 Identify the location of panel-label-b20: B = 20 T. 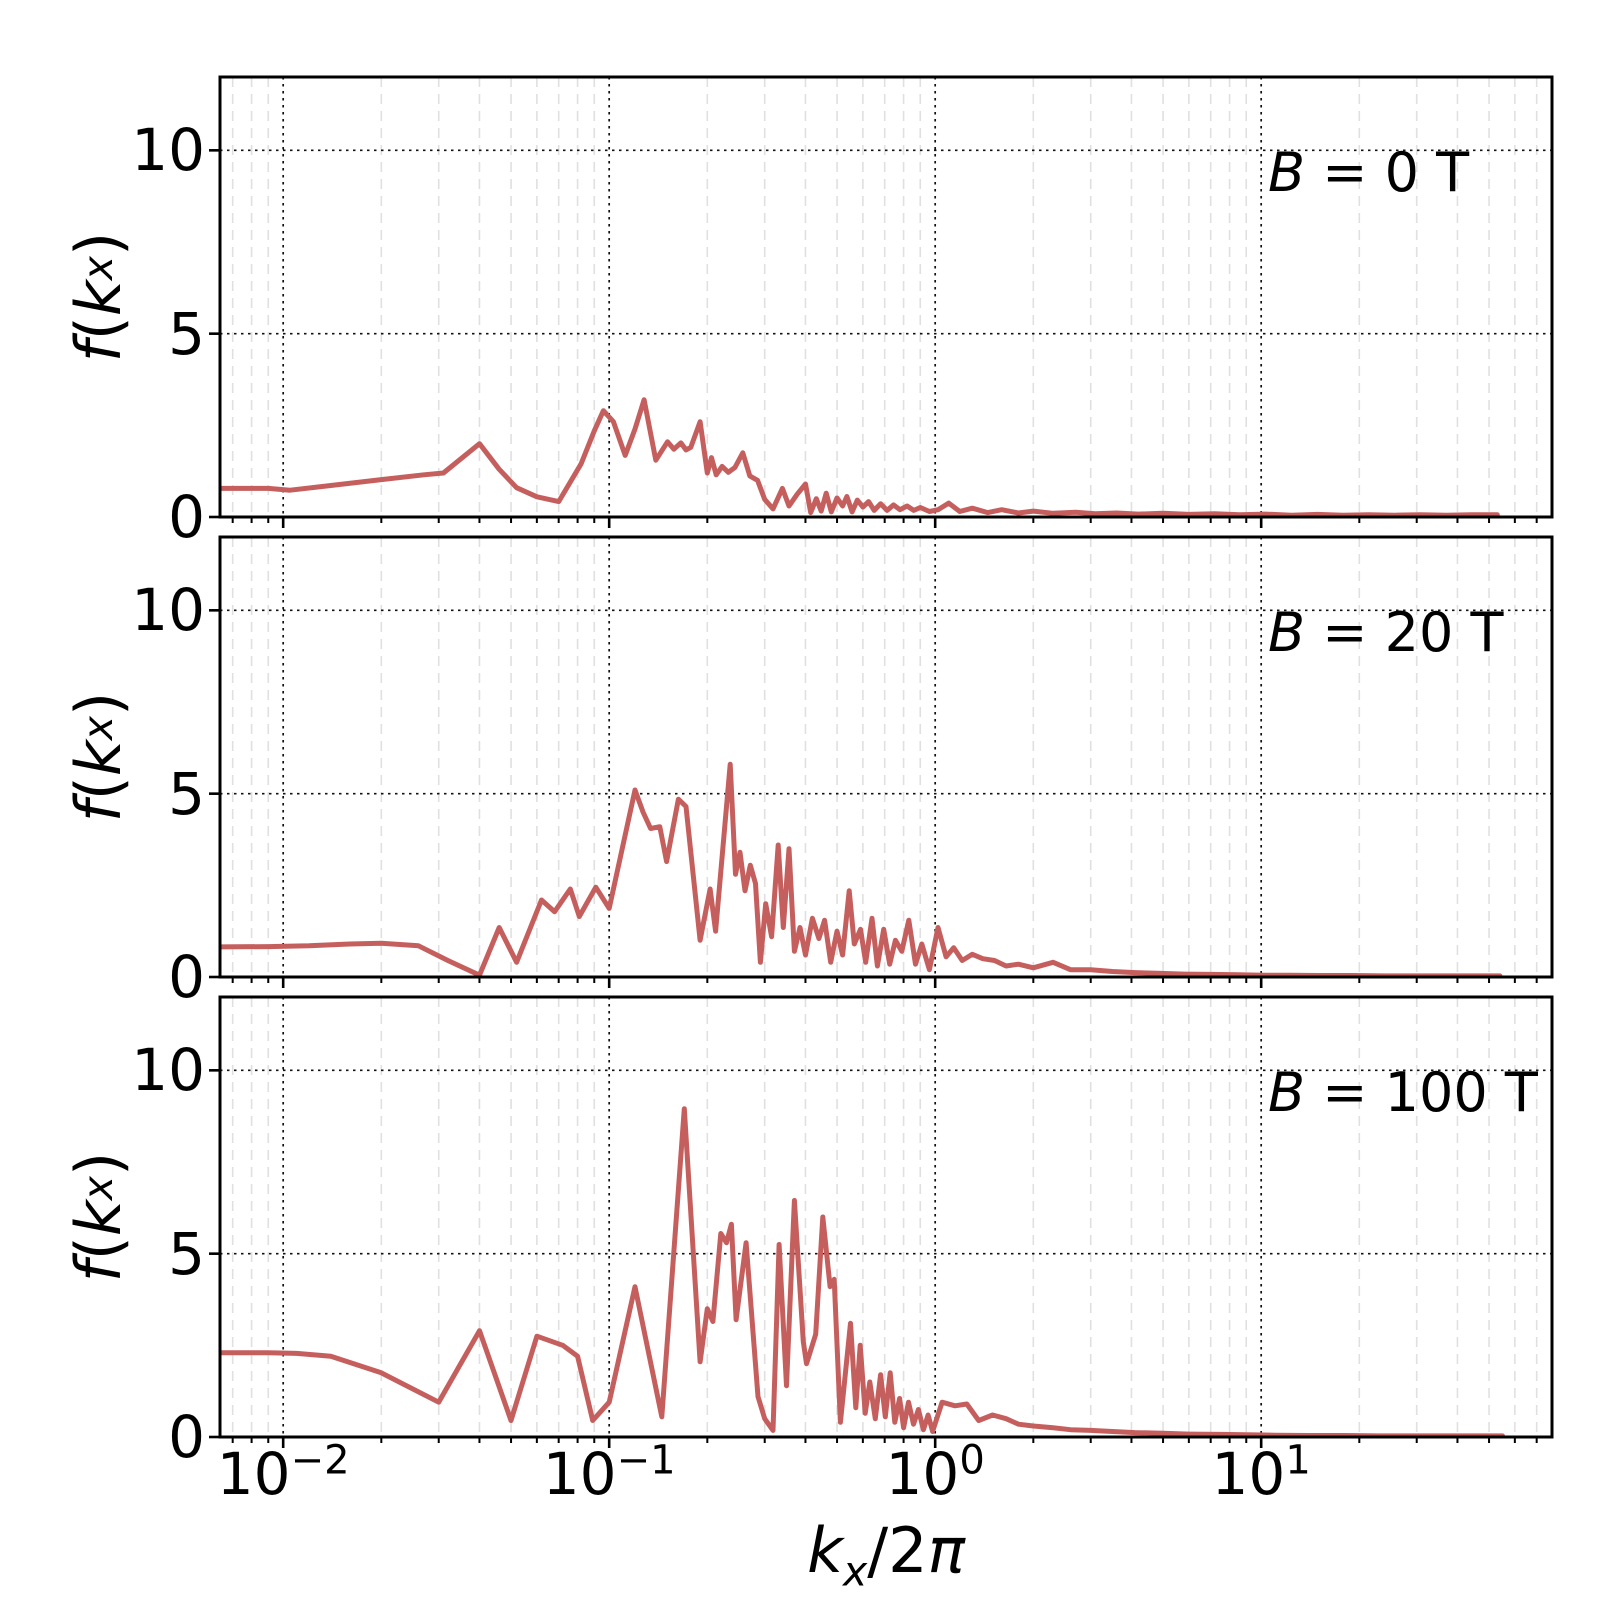
(1386, 633).